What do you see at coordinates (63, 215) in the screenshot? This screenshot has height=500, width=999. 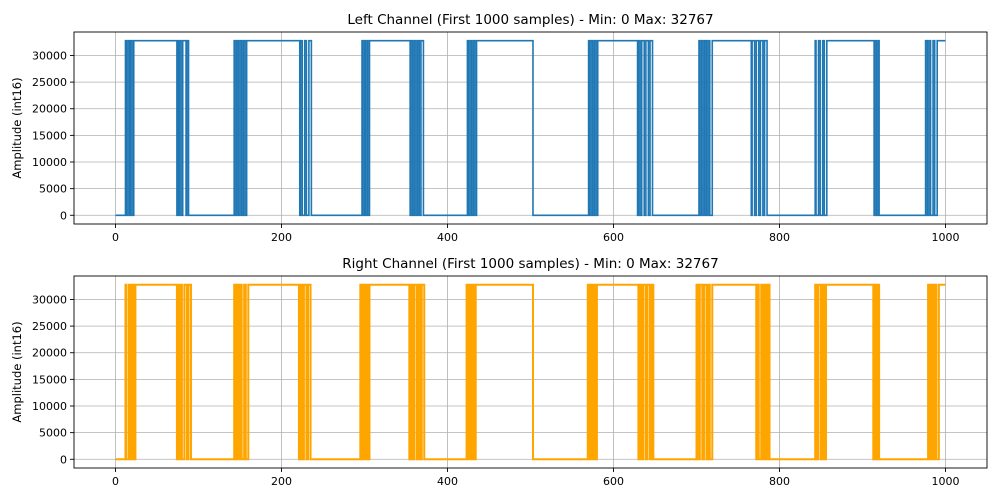 I see `left-channel-y-tick-label: 0` at bounding box center [63, 215].